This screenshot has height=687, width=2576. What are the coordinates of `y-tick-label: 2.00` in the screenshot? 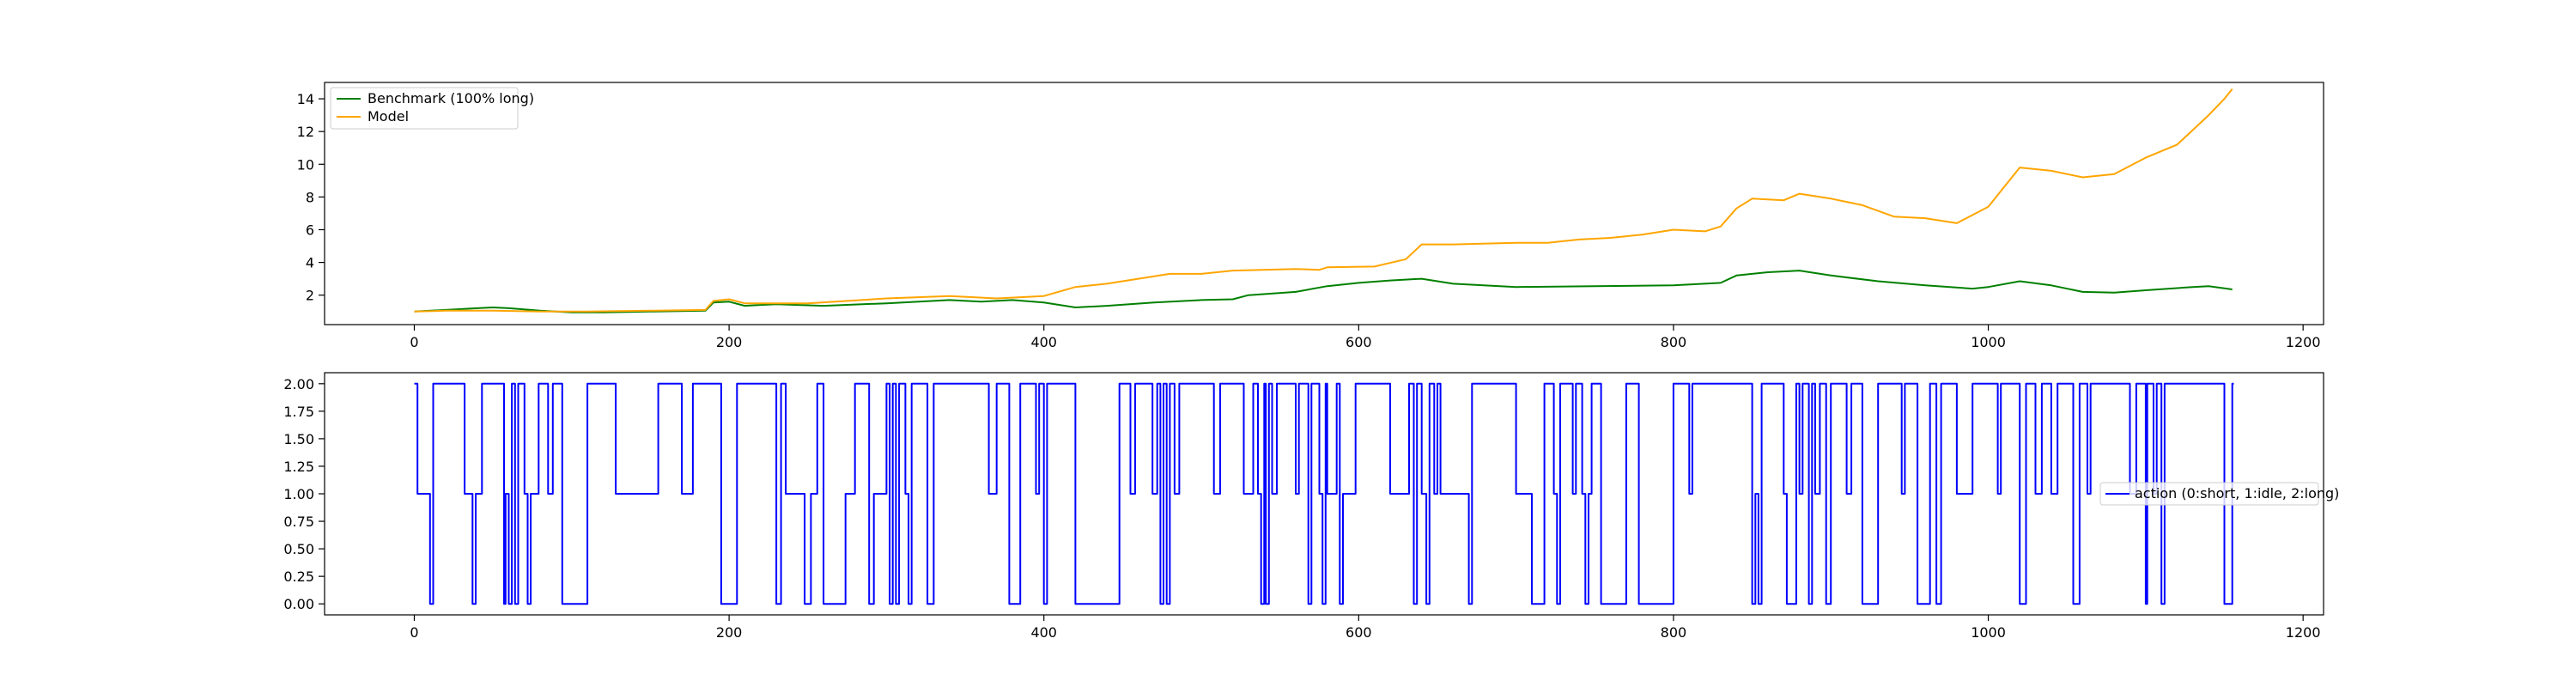 It's located at (298, 384).